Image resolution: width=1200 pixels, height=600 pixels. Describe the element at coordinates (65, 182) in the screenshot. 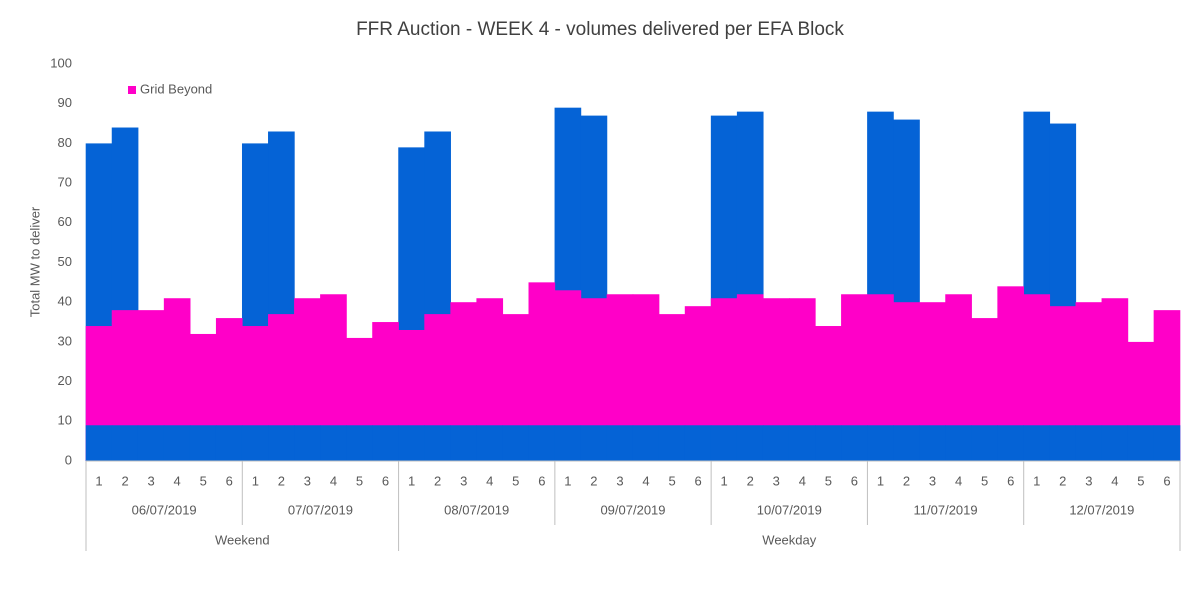

I see `y-tick-label: 70` at that location.